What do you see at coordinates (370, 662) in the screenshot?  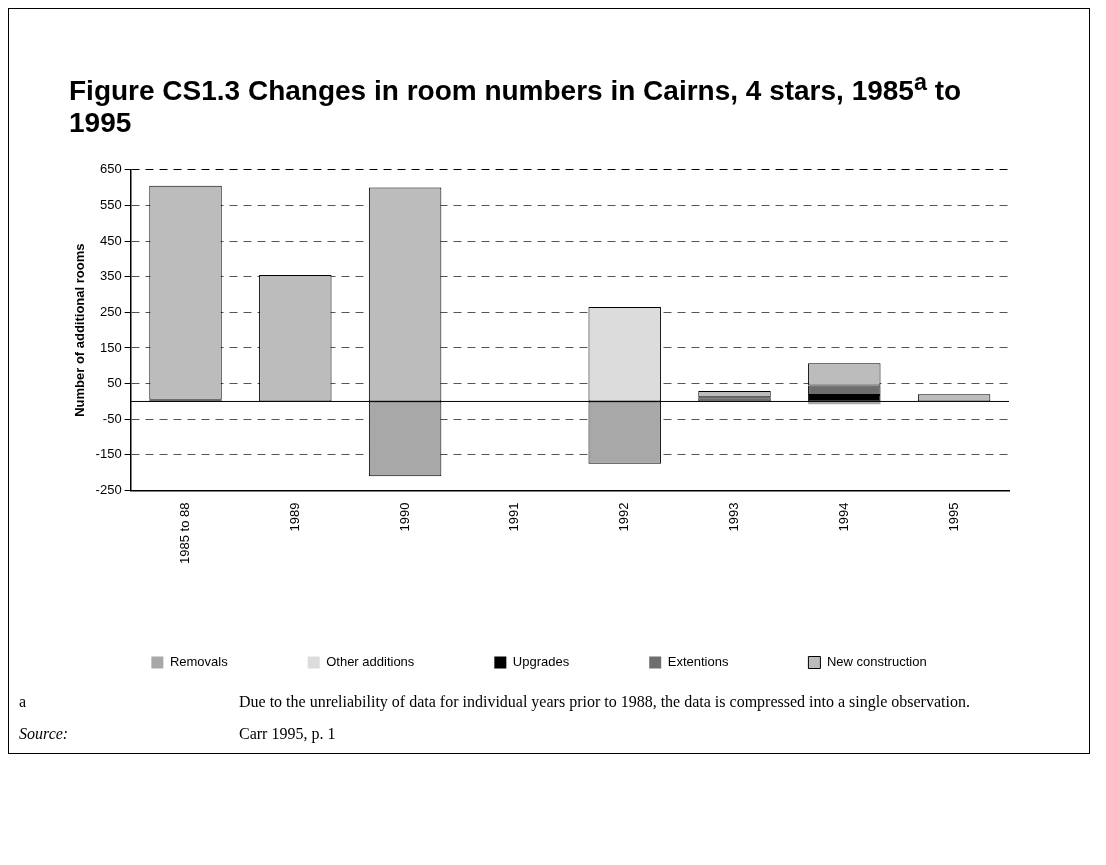 I see `legend-label: Other additions` at bounding box center [370, 662].